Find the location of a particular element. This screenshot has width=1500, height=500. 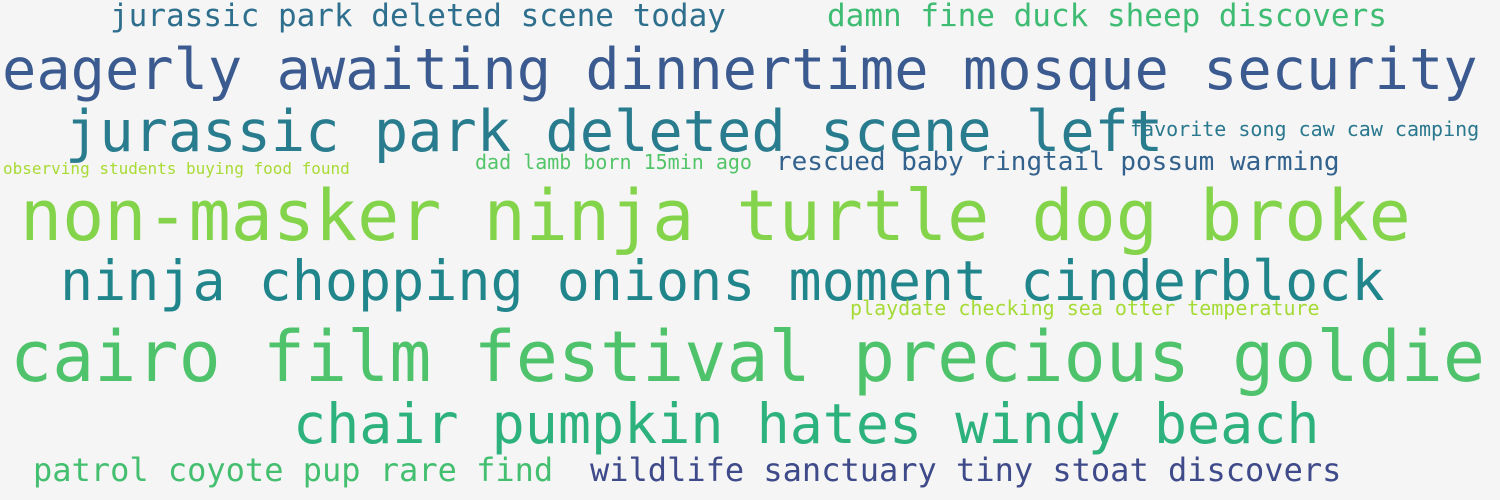

phrase-rescued-baby: rescued baby ringtail possum warming is located at coordinates (1058, 162).